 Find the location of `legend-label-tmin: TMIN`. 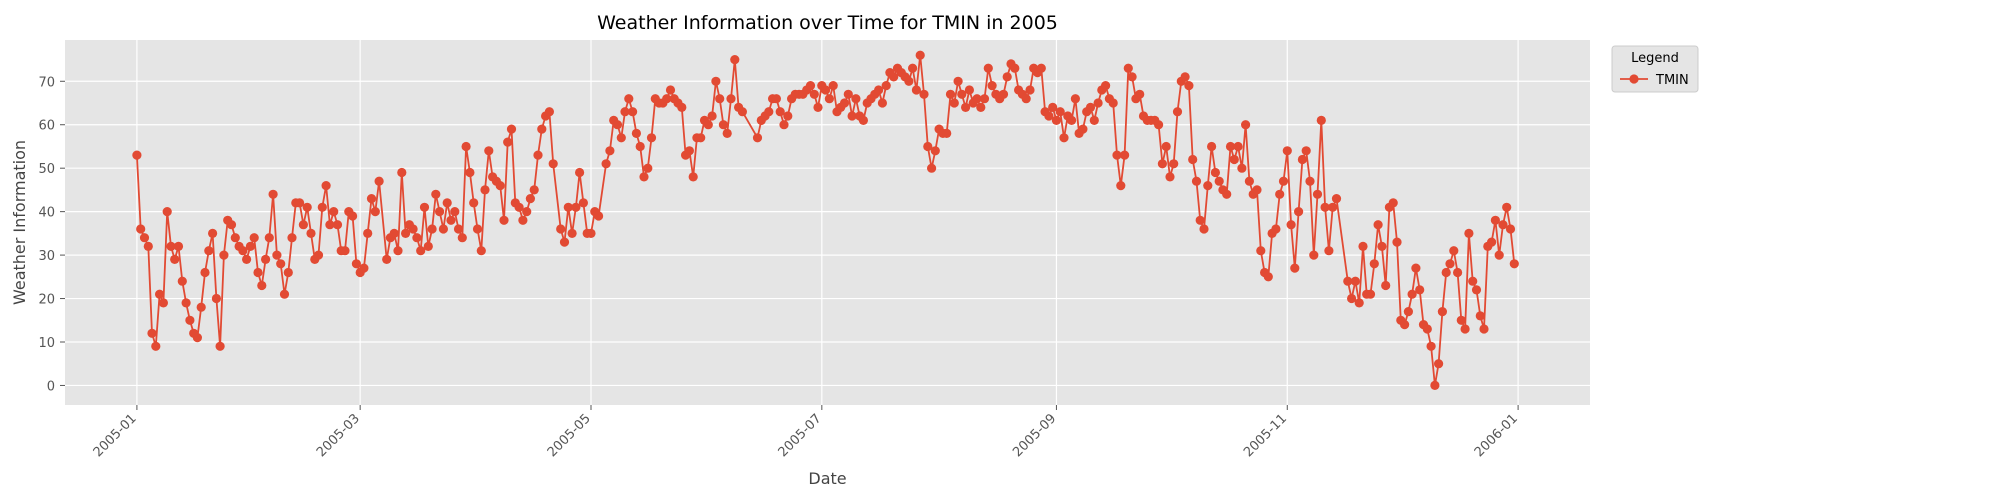

legend-label-tmin: TMIN is located at coordinates (1672, 80).